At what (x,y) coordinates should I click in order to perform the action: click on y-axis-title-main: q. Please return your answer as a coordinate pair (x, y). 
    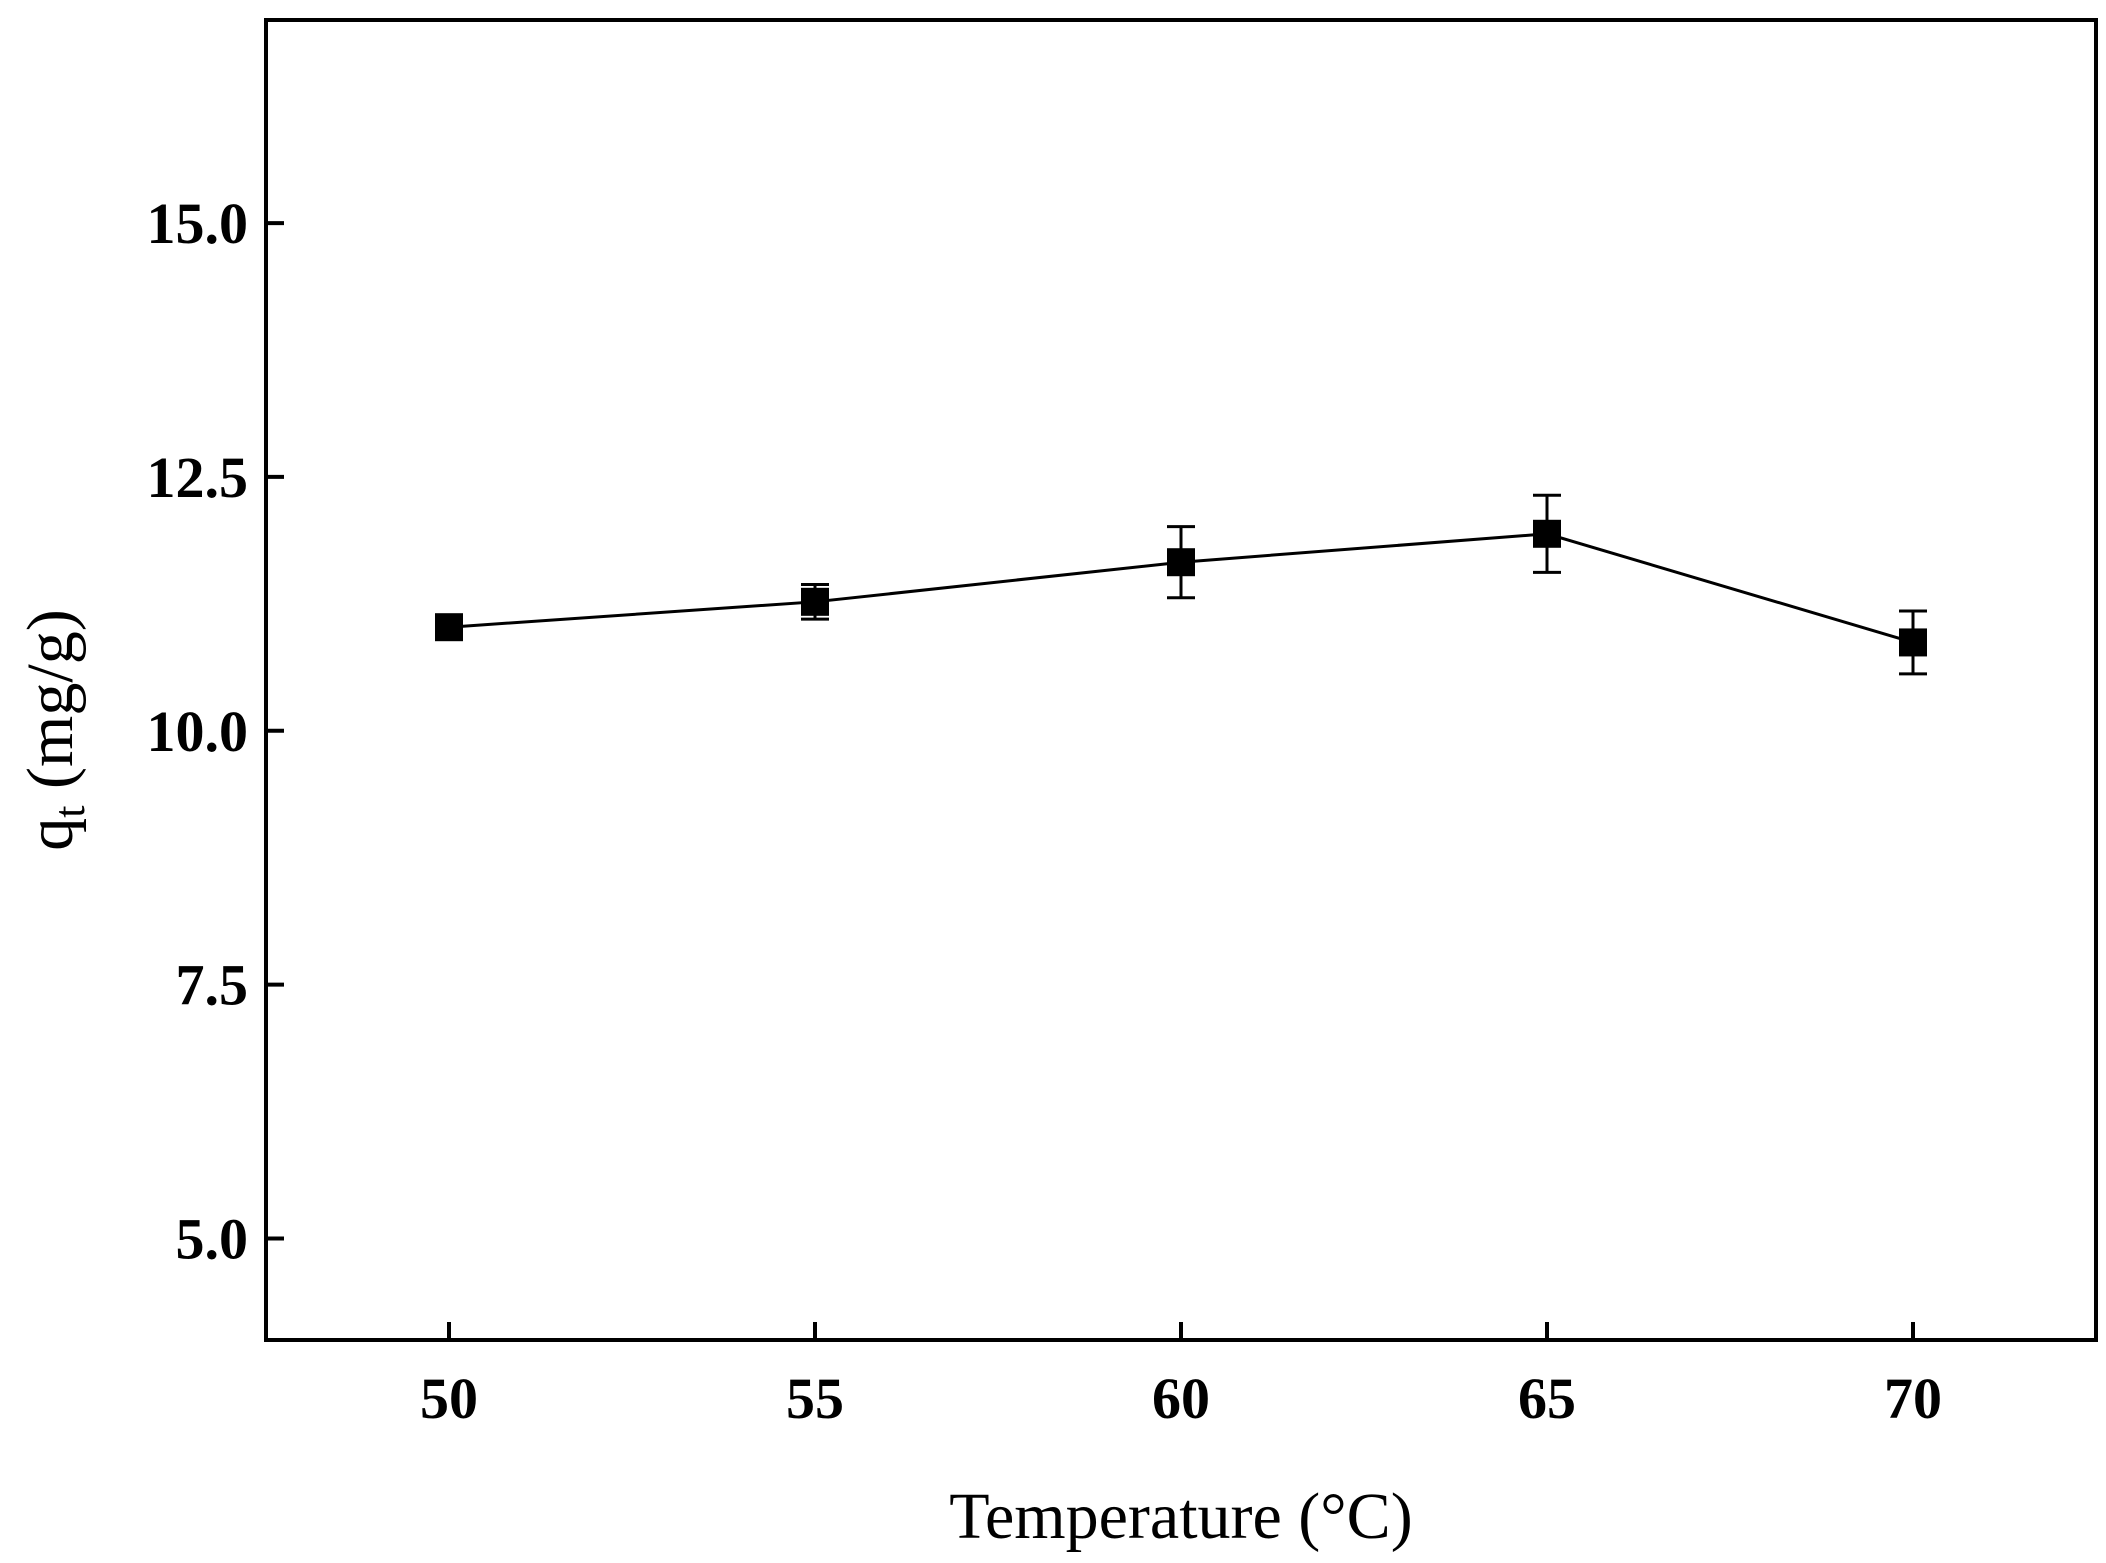
    Looking at the image, I should click on (50, 834).